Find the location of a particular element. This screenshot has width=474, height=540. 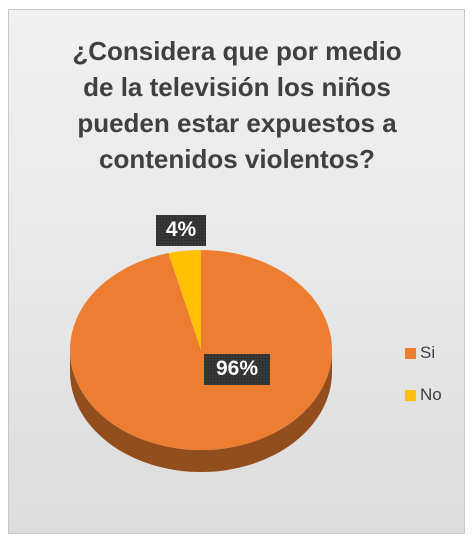

chart-title-line: ¿Considera que por medio is located at coordinates (237, 51).